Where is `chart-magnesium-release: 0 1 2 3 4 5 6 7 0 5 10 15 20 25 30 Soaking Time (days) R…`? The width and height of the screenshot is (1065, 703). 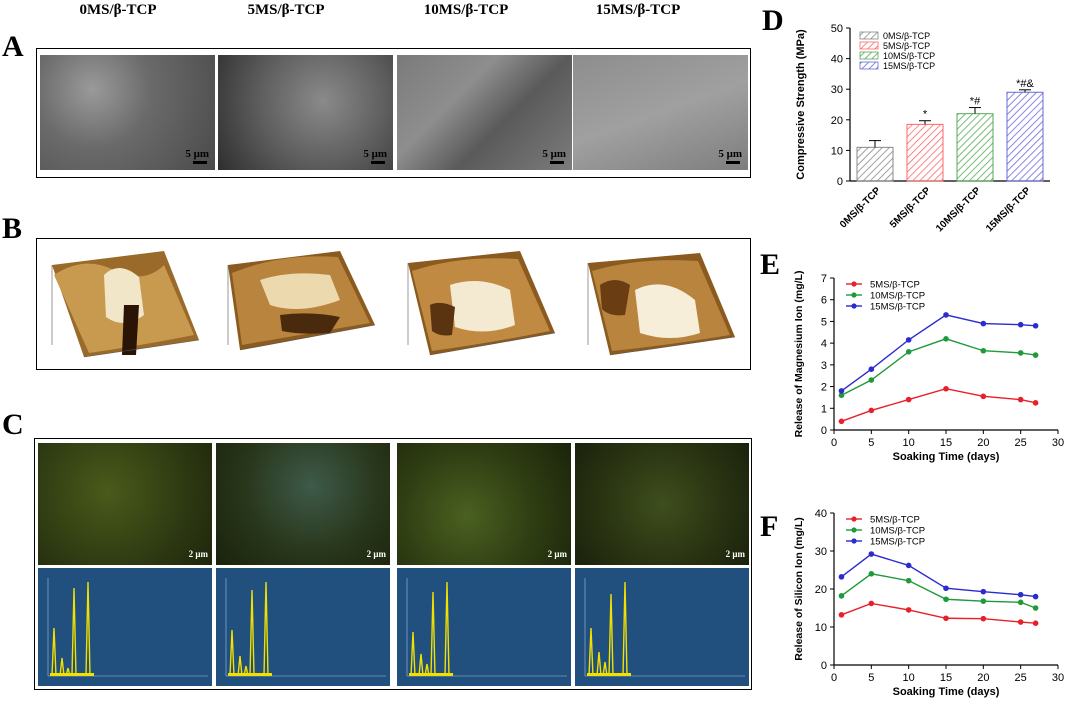
chart-magnesium-release: 0 1 2 3 4 5 6 7 0 5 10 15 20 25 30 Soaking Time (days) R… is located at coordinates (928, 367).